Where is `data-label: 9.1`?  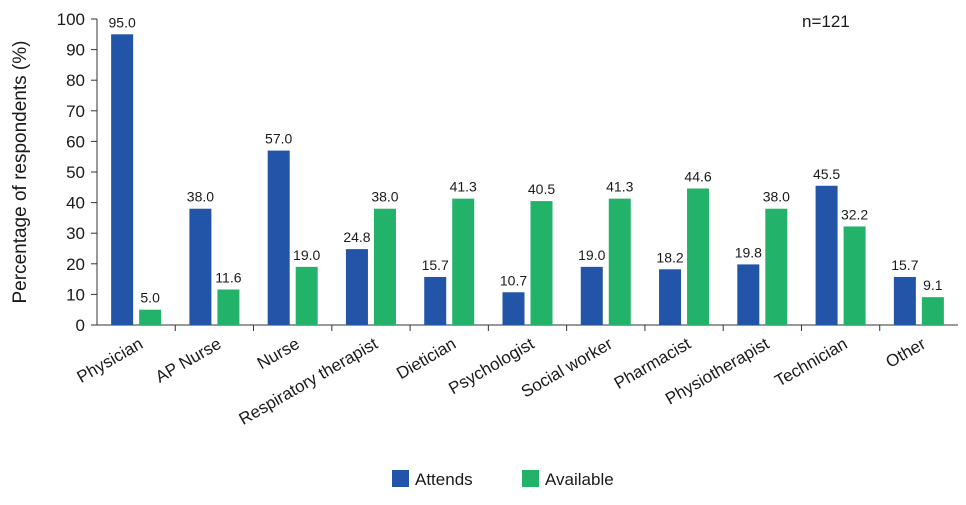
data-label: 9.1 is located at coordinates (933, 285).